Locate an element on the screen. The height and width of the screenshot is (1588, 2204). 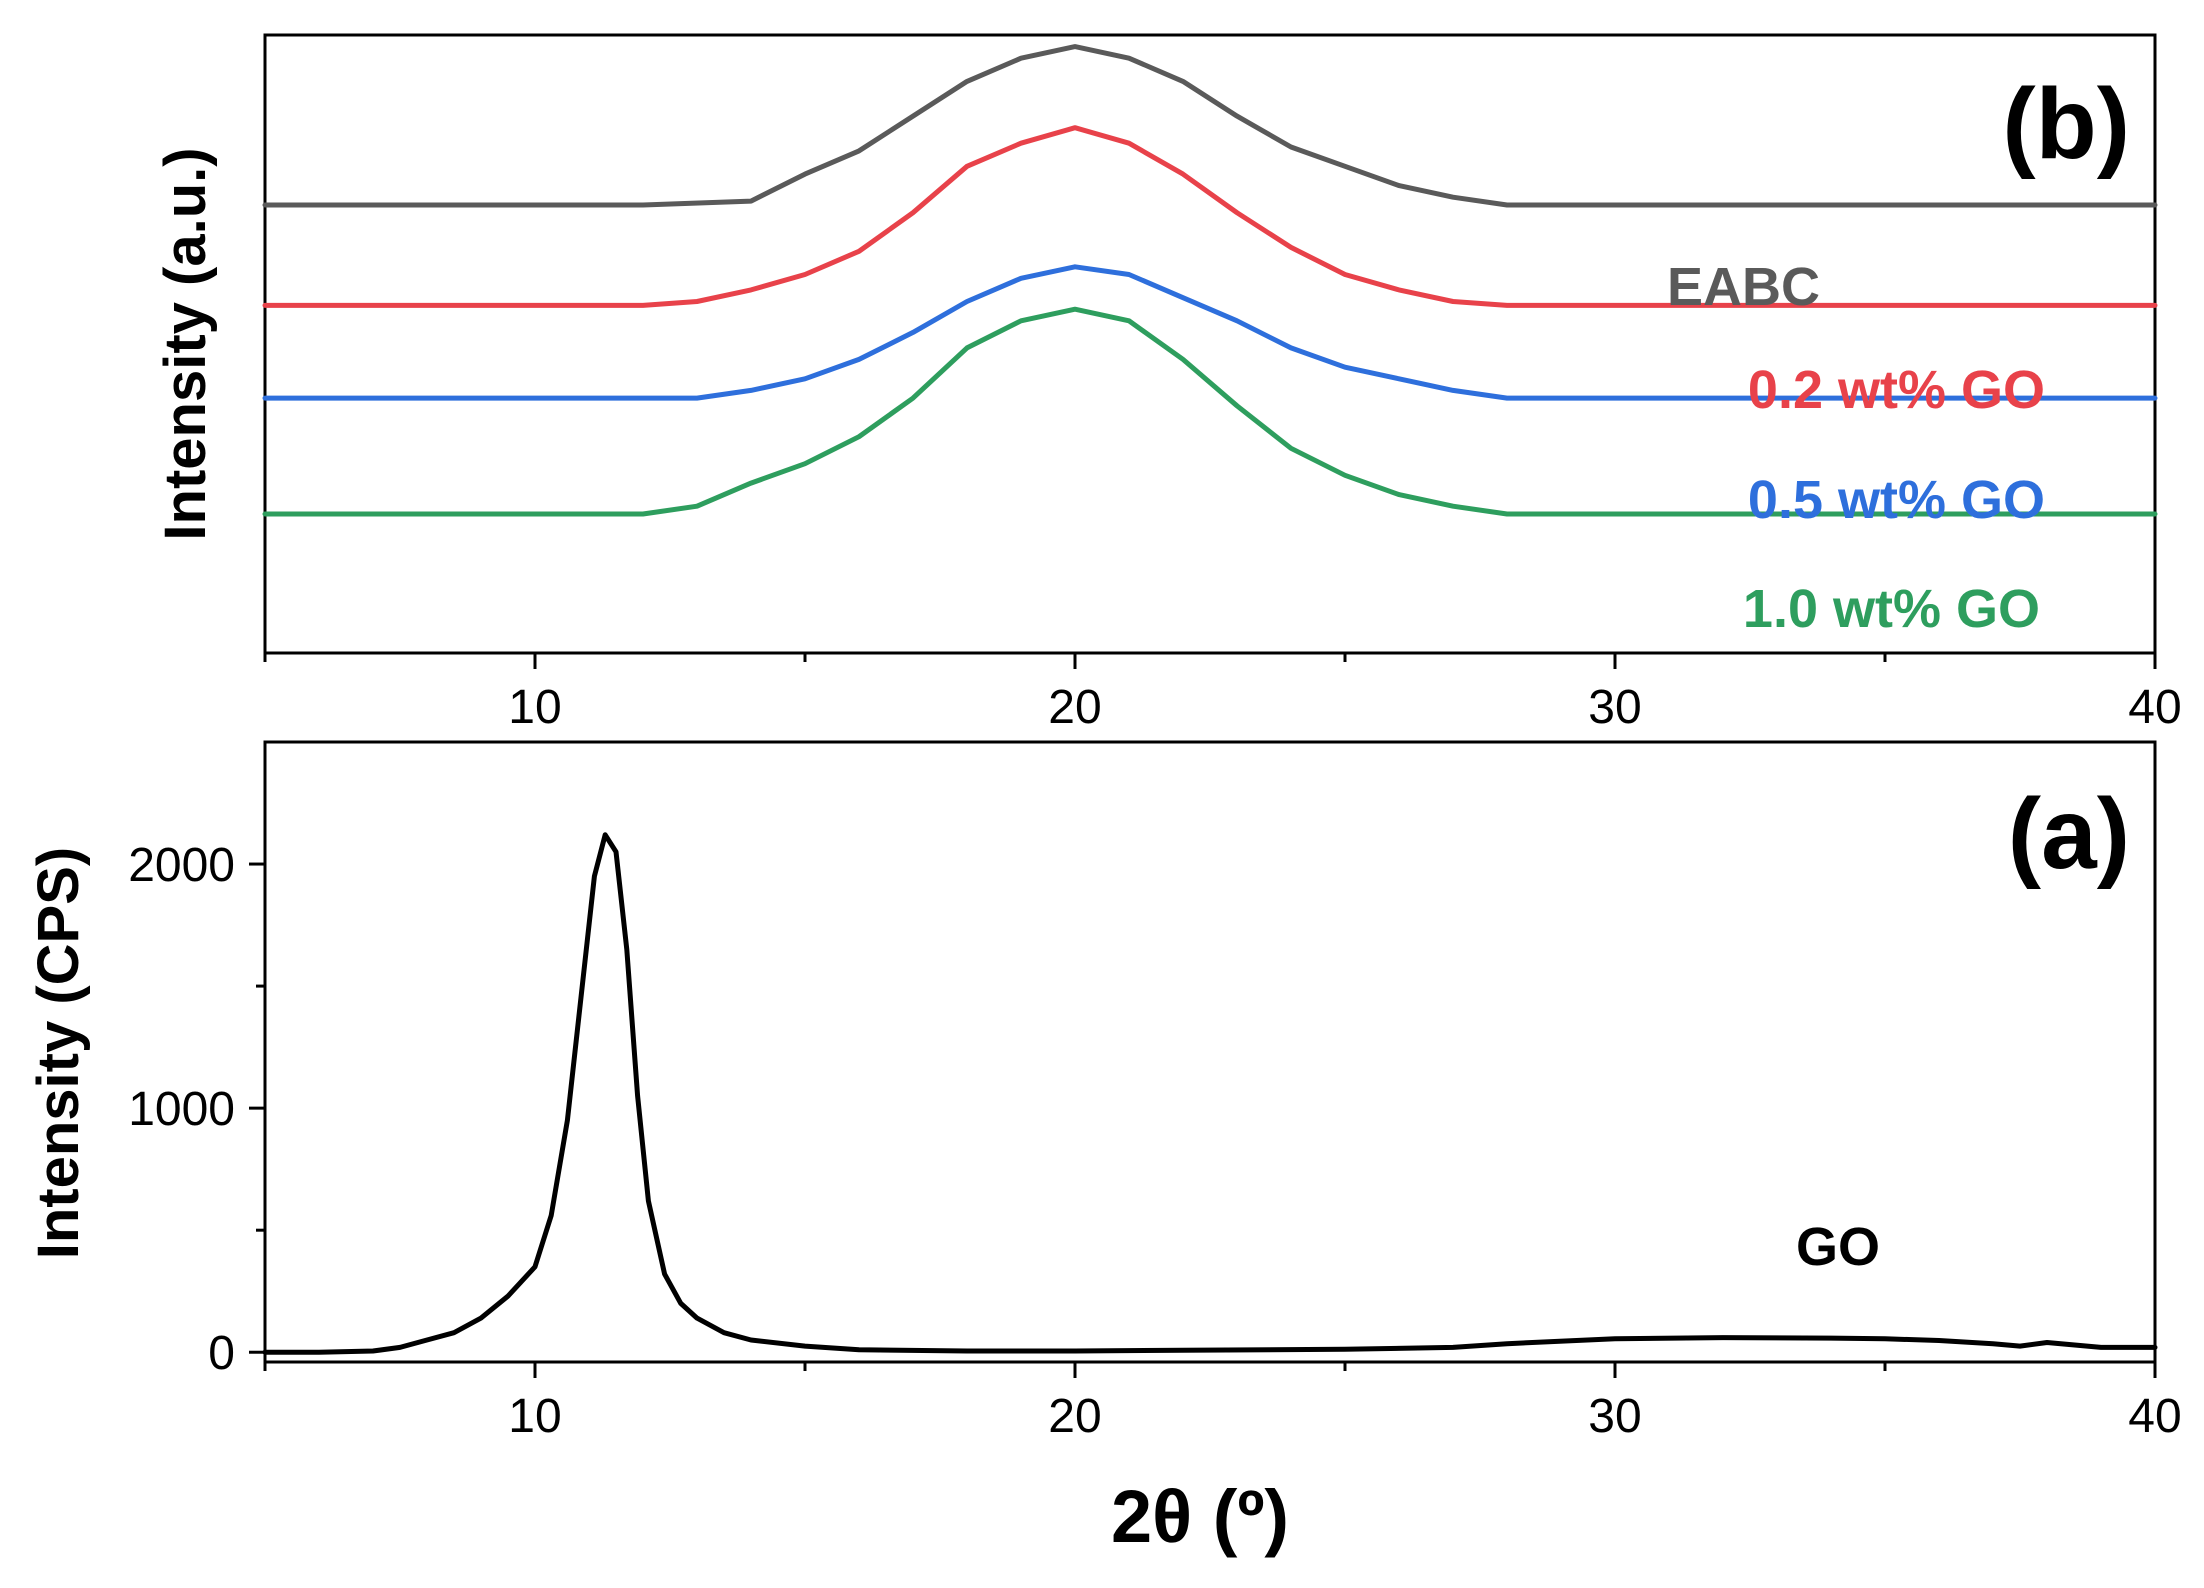
panel-b-series-labels: EABC 0.2 wt% GO 0.5 wt% GO 1.0 wt% GO is located at coordinates (1856, 448).